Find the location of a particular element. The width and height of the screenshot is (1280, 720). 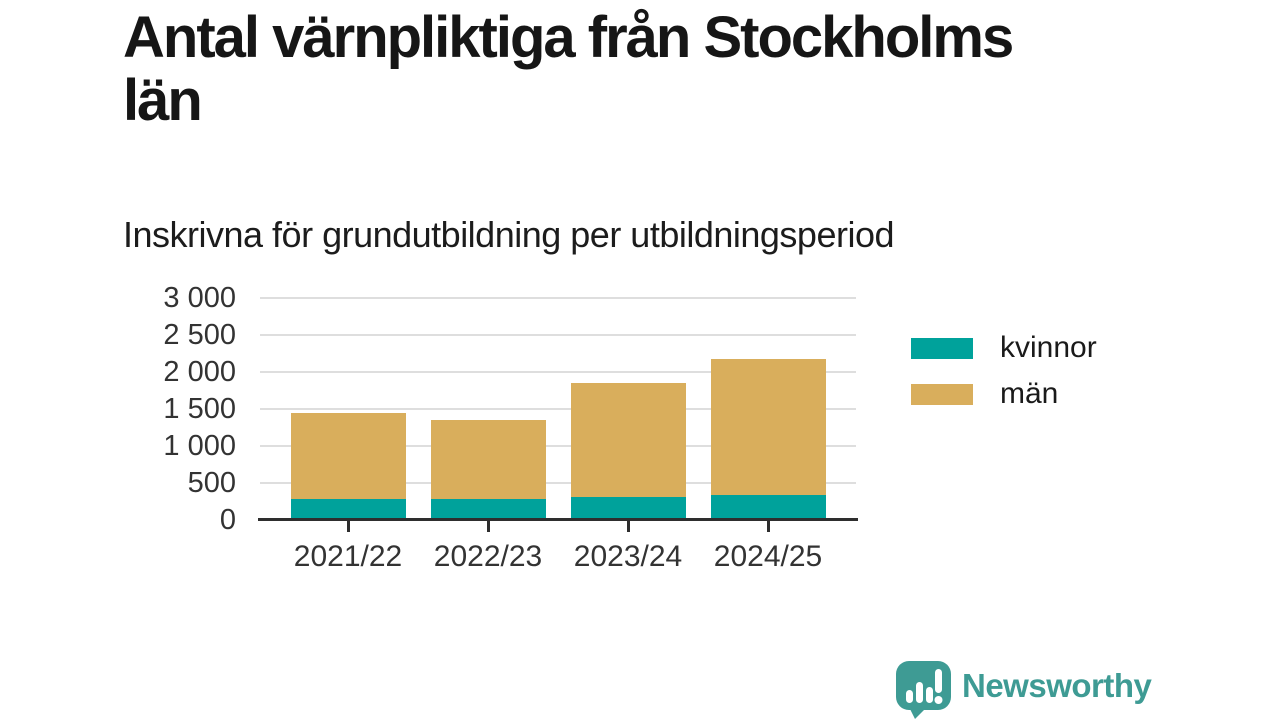

legend-swatch-kvinnor is located at coordinates (942, 348).